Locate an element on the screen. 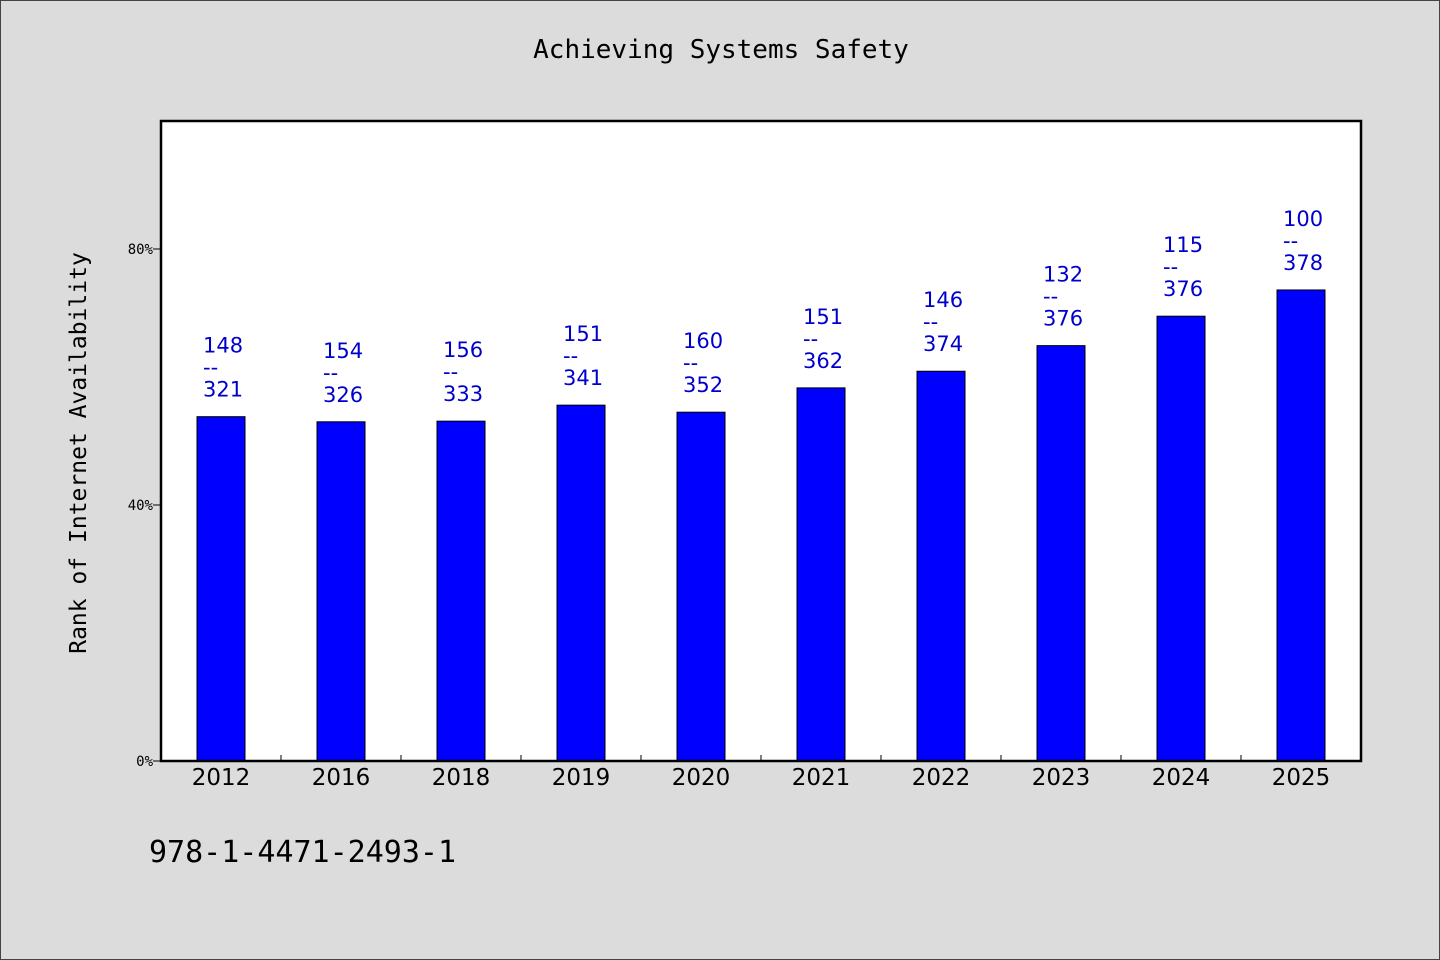  x-tick-label: 2020 is located at coordinates (701, 778).